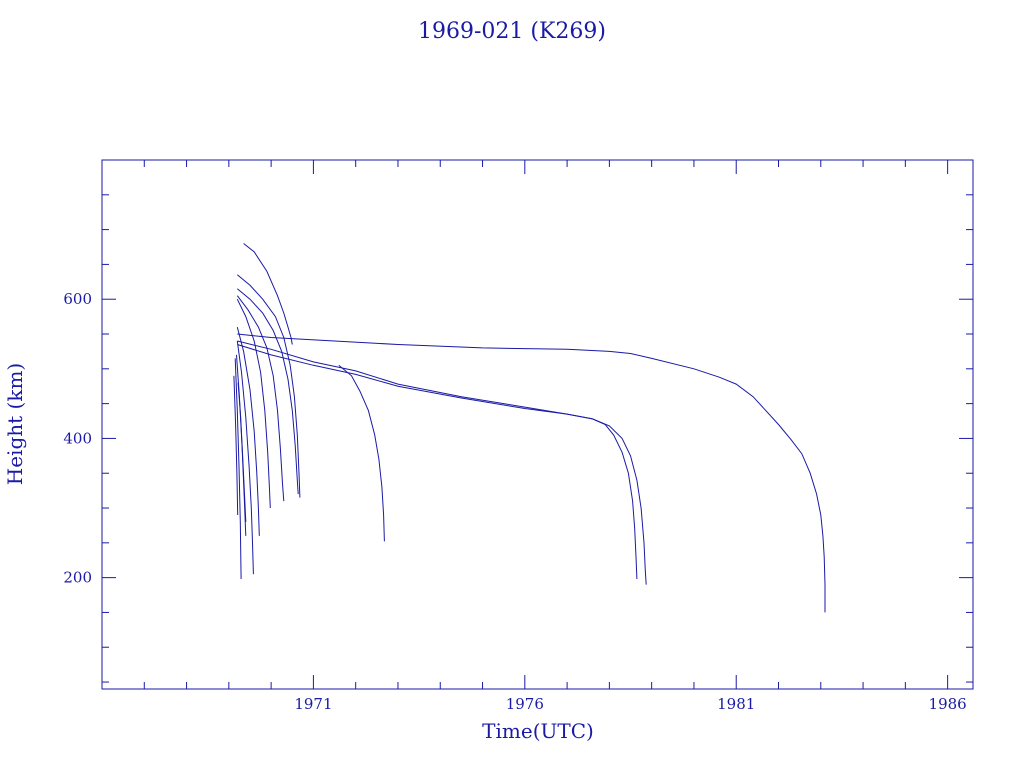  What do you see at coordinates (525, 704) in the screenshot?
I see `x-tick-label: 1976` at bounding box center [525, 704].